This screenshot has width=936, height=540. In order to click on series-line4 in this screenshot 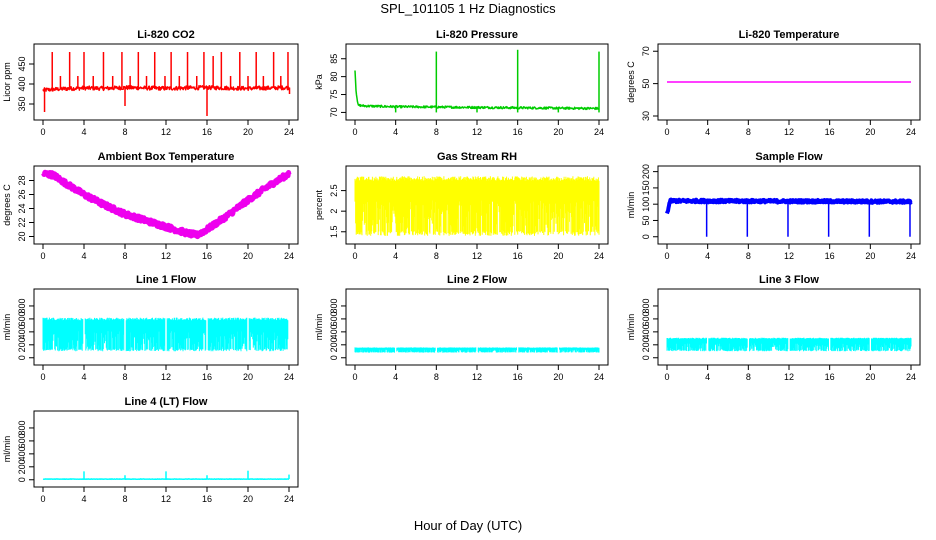, I will do `click(166, 475)`.